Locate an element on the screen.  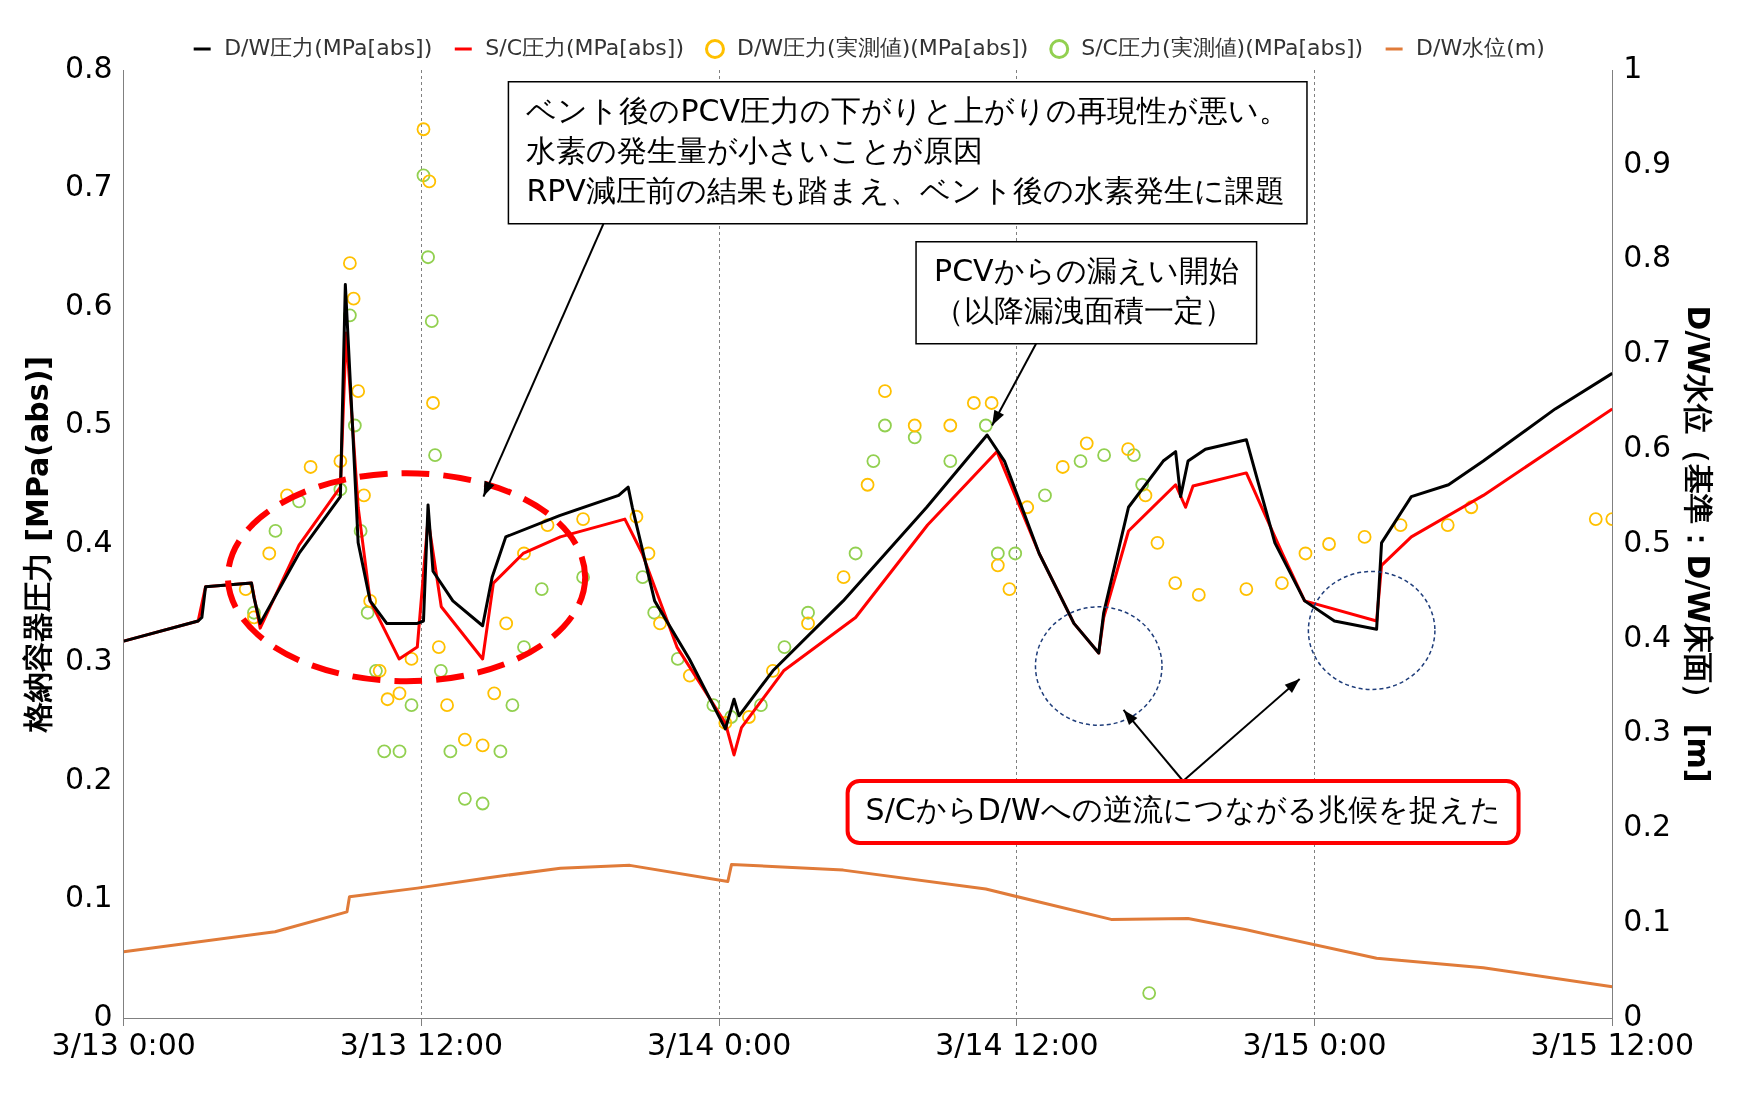
x-tick-label: 3/15 0:00 is located at coordinates (1314, 1044).